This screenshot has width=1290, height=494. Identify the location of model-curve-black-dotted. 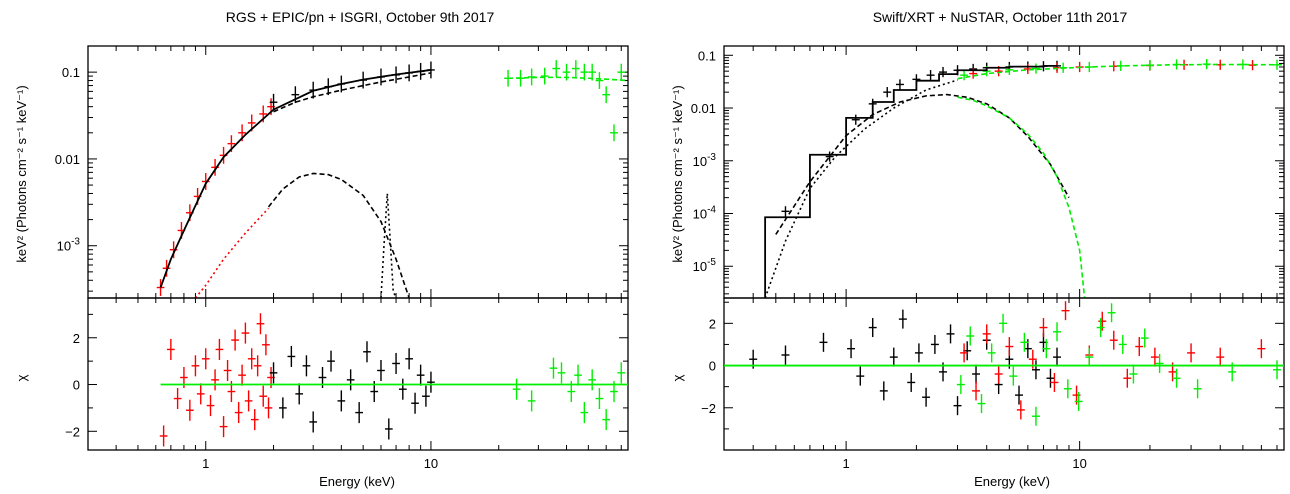
(861, 188).